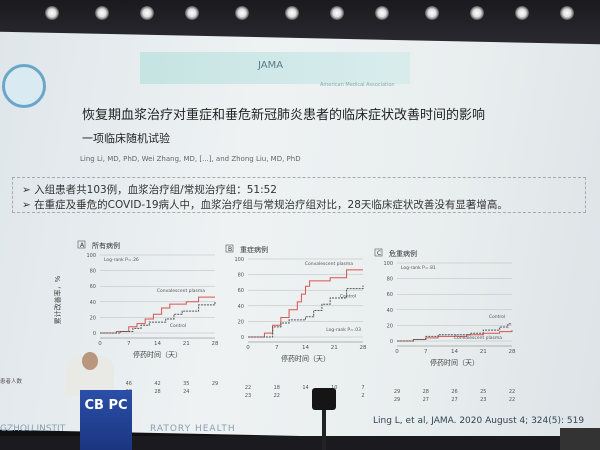  Describe the element at coordinates (11, 381) in the screenshot. I see `risk-table-label: 患者人数` at that location.